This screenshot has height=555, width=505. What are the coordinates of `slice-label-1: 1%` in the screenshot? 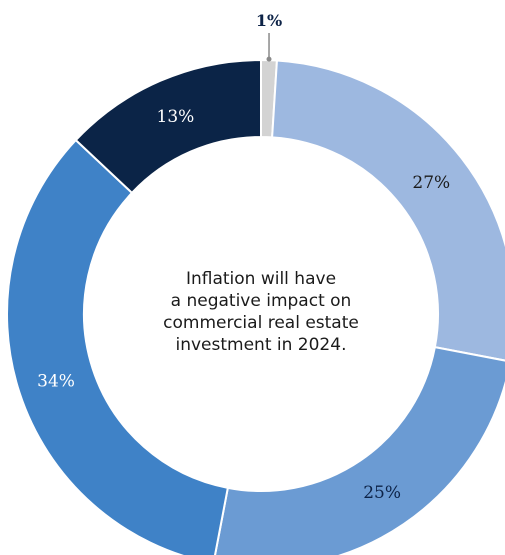 It's located at (269, 20).